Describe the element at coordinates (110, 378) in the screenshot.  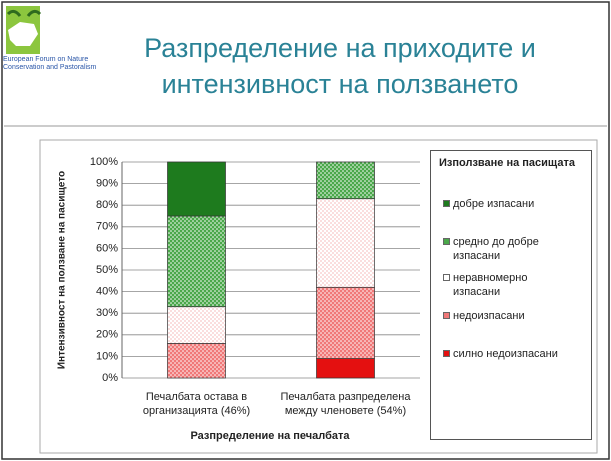
I see `y-tick-label: 0%` at that location.